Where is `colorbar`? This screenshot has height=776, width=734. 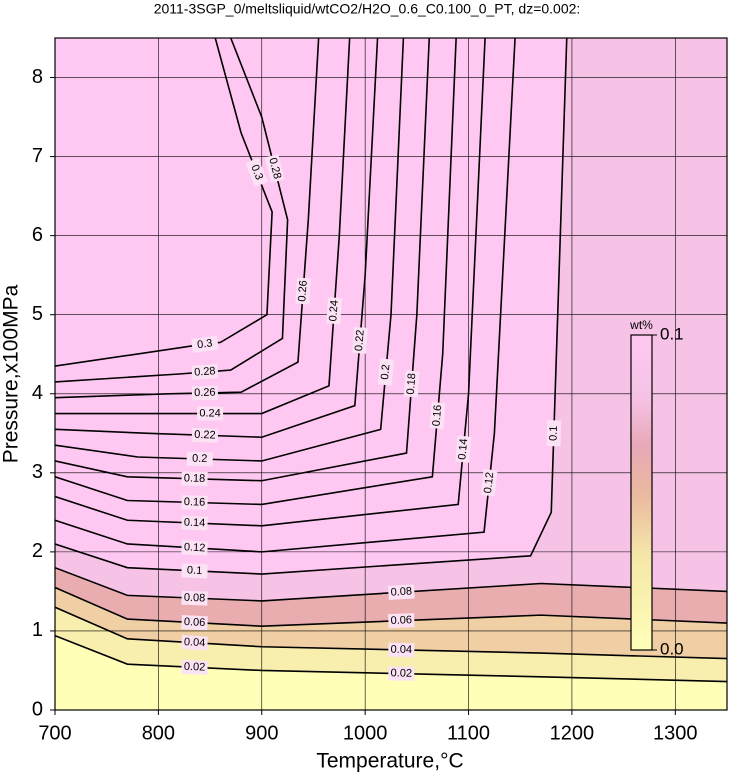
colorbar is located at coordinates (641, 492).